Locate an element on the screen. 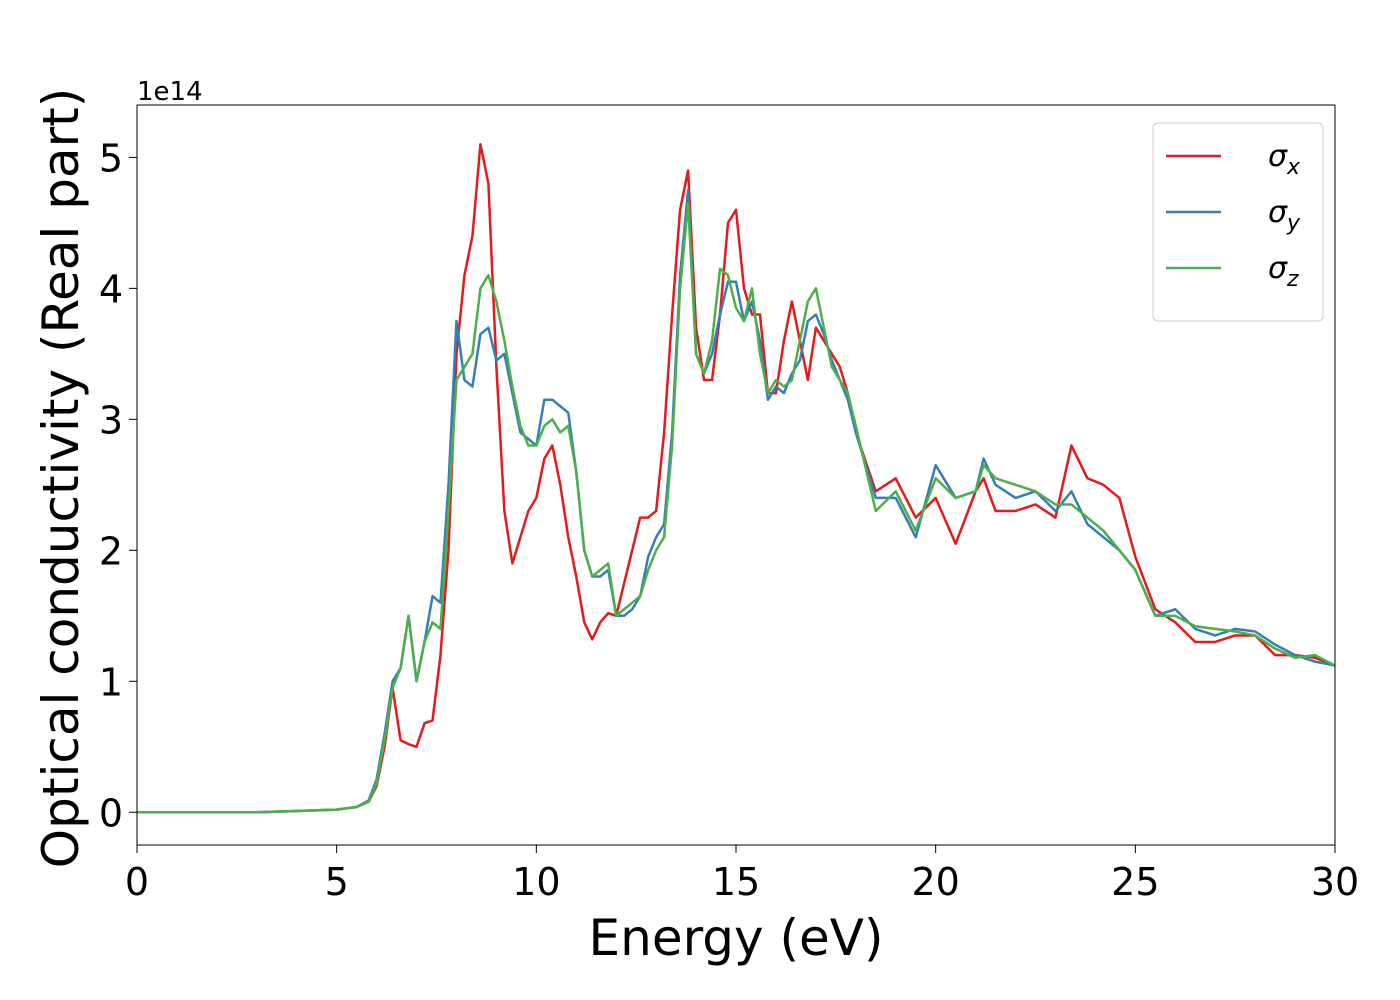 Image resolution: width=1400 pixels, height=1000 pixels. legend-box is located at coordinates (1238, 222).